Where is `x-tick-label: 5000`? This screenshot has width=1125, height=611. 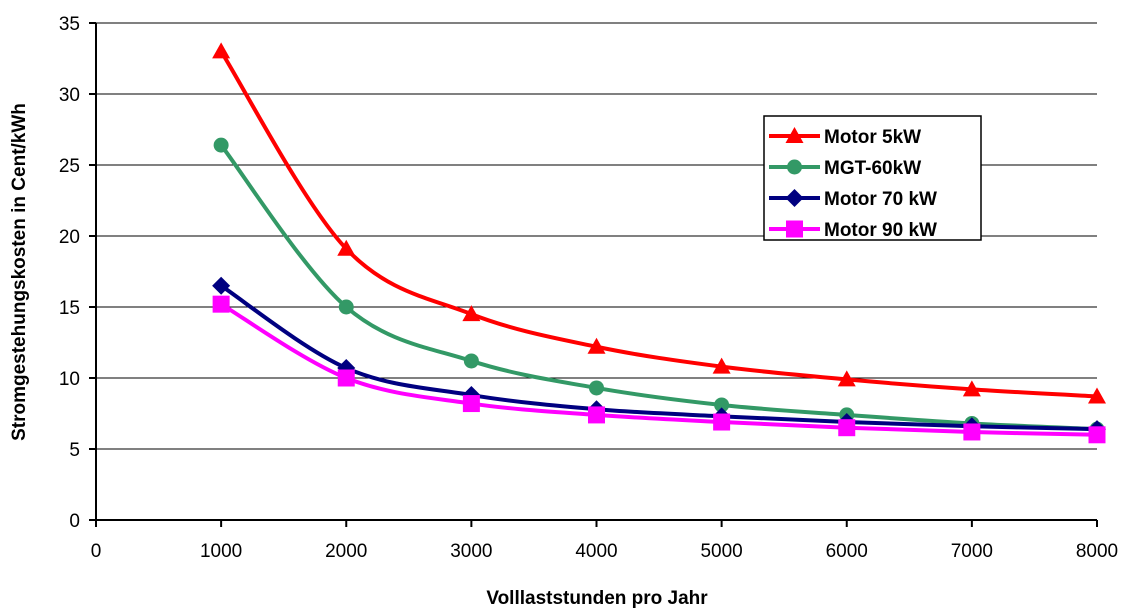
x-tick-label: 5000 is located at coordinates (721, 551).